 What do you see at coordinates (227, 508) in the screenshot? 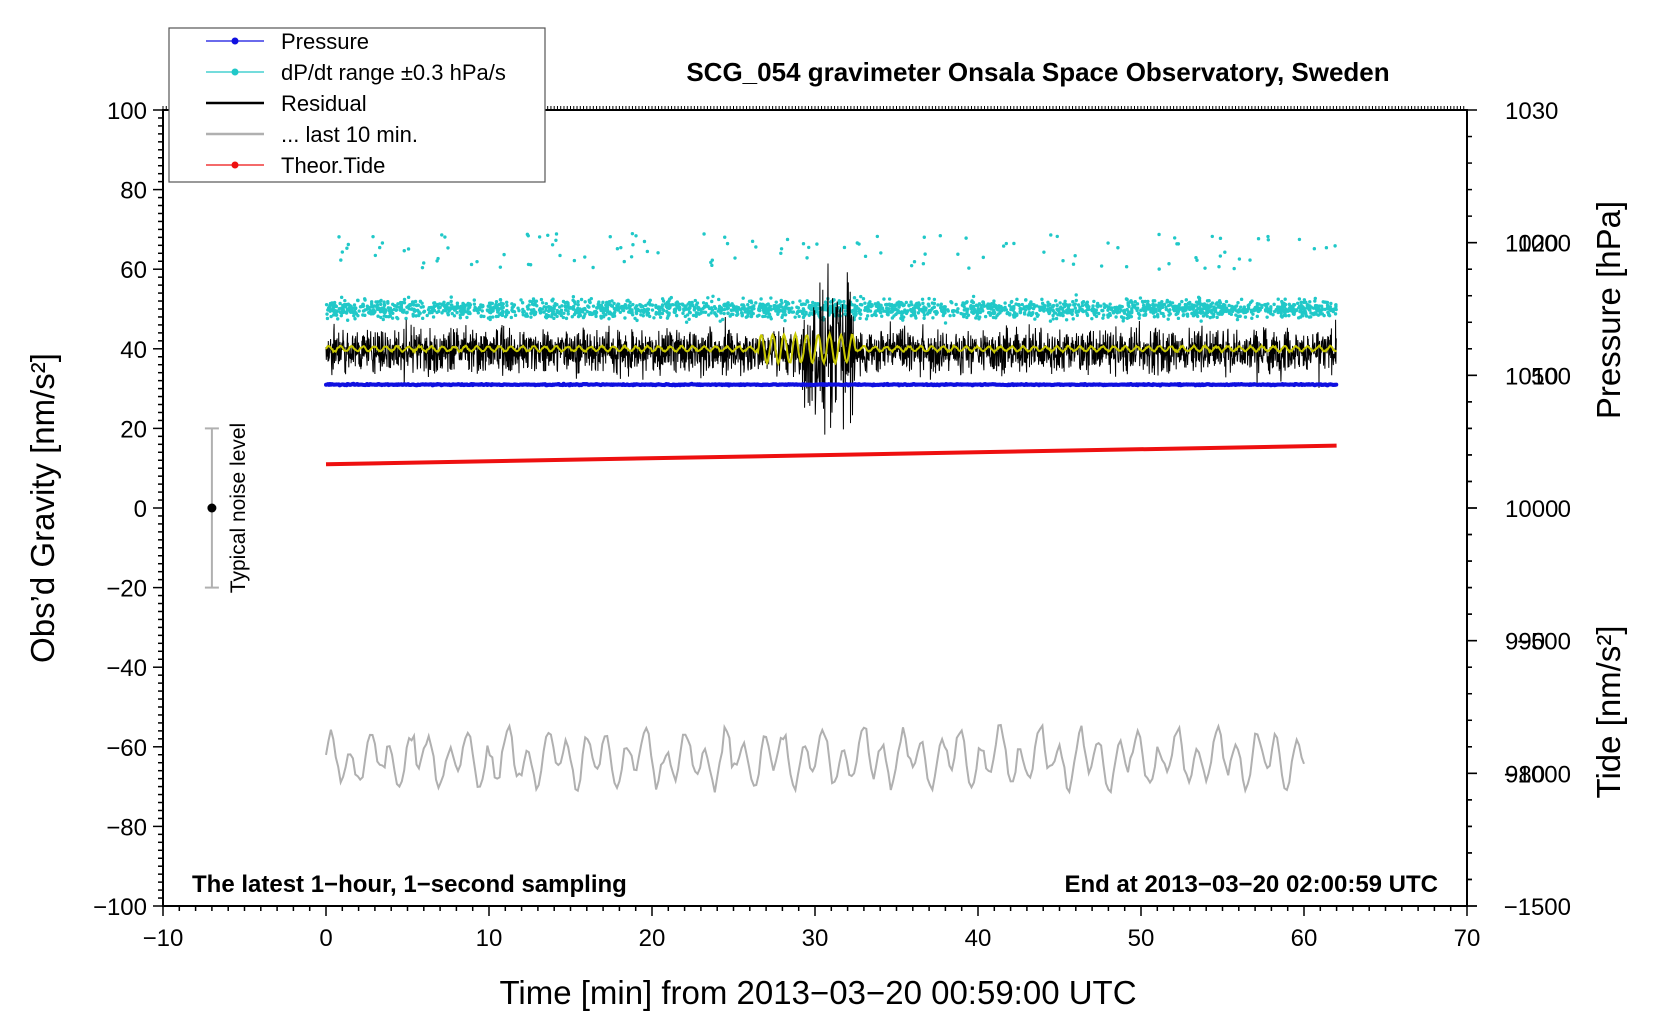
I see `noise-level-indicator: Typical noise level` at bounding box center [227, 508].